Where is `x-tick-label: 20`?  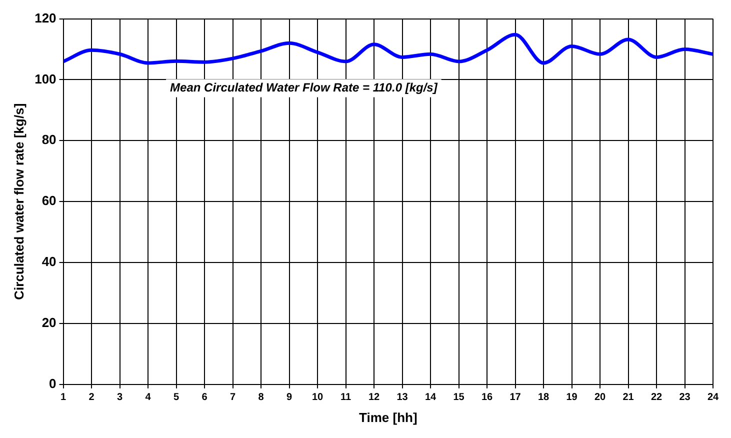
x-tick-label: 20 is located at coordinates (600, 398).